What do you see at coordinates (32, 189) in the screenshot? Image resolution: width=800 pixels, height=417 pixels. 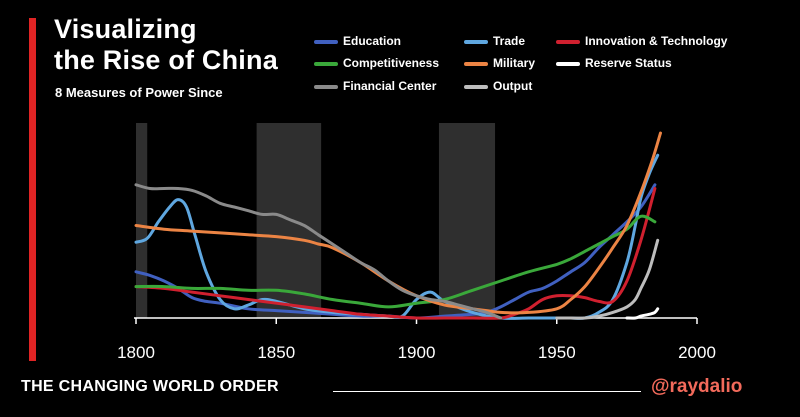 I see `accent-bar` at bounding box center [32, 189].